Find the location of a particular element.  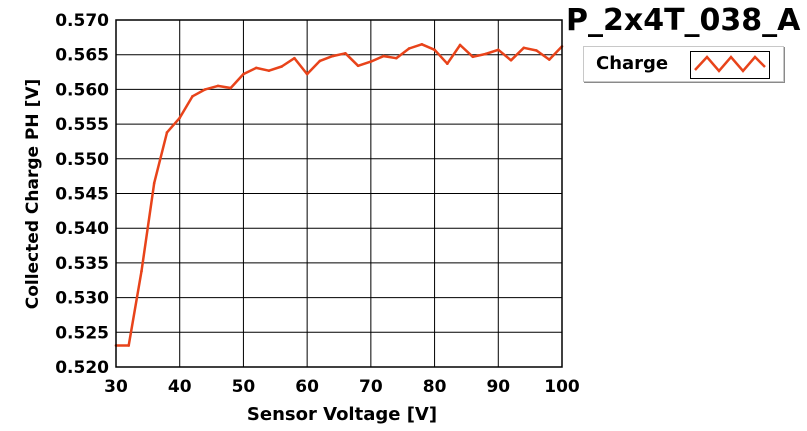

y-tick-label: 0.545 is located at coordinates (82, 195).